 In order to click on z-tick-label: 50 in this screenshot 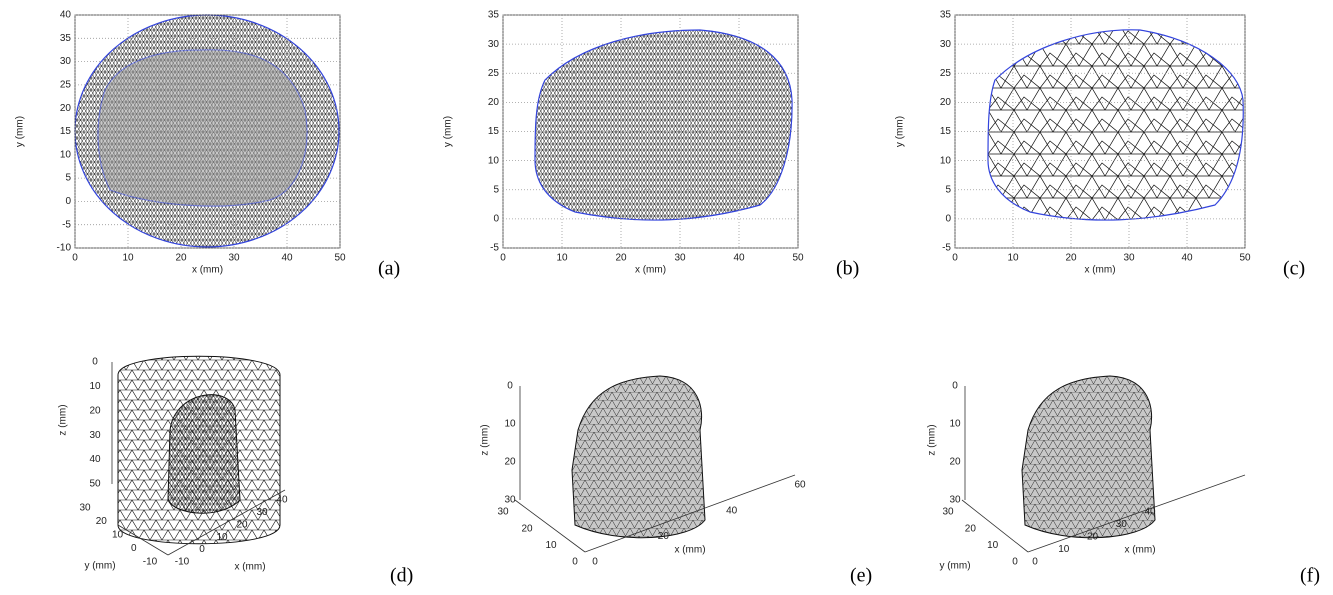, I will do `click(95, 484)`.